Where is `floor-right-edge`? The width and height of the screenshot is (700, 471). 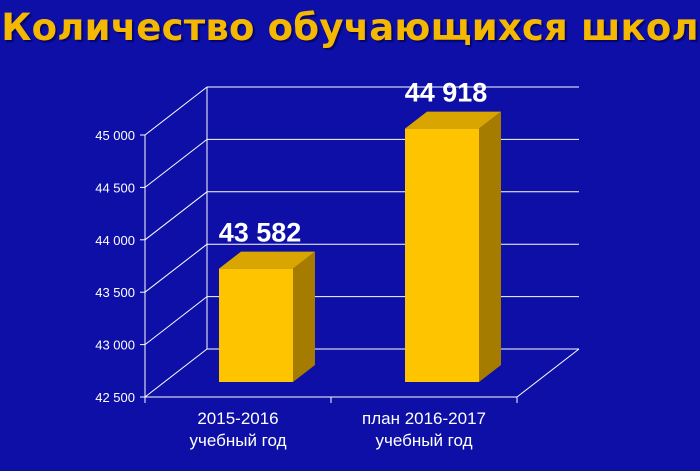 floor-right-edge is located at coordinates (548, 373).